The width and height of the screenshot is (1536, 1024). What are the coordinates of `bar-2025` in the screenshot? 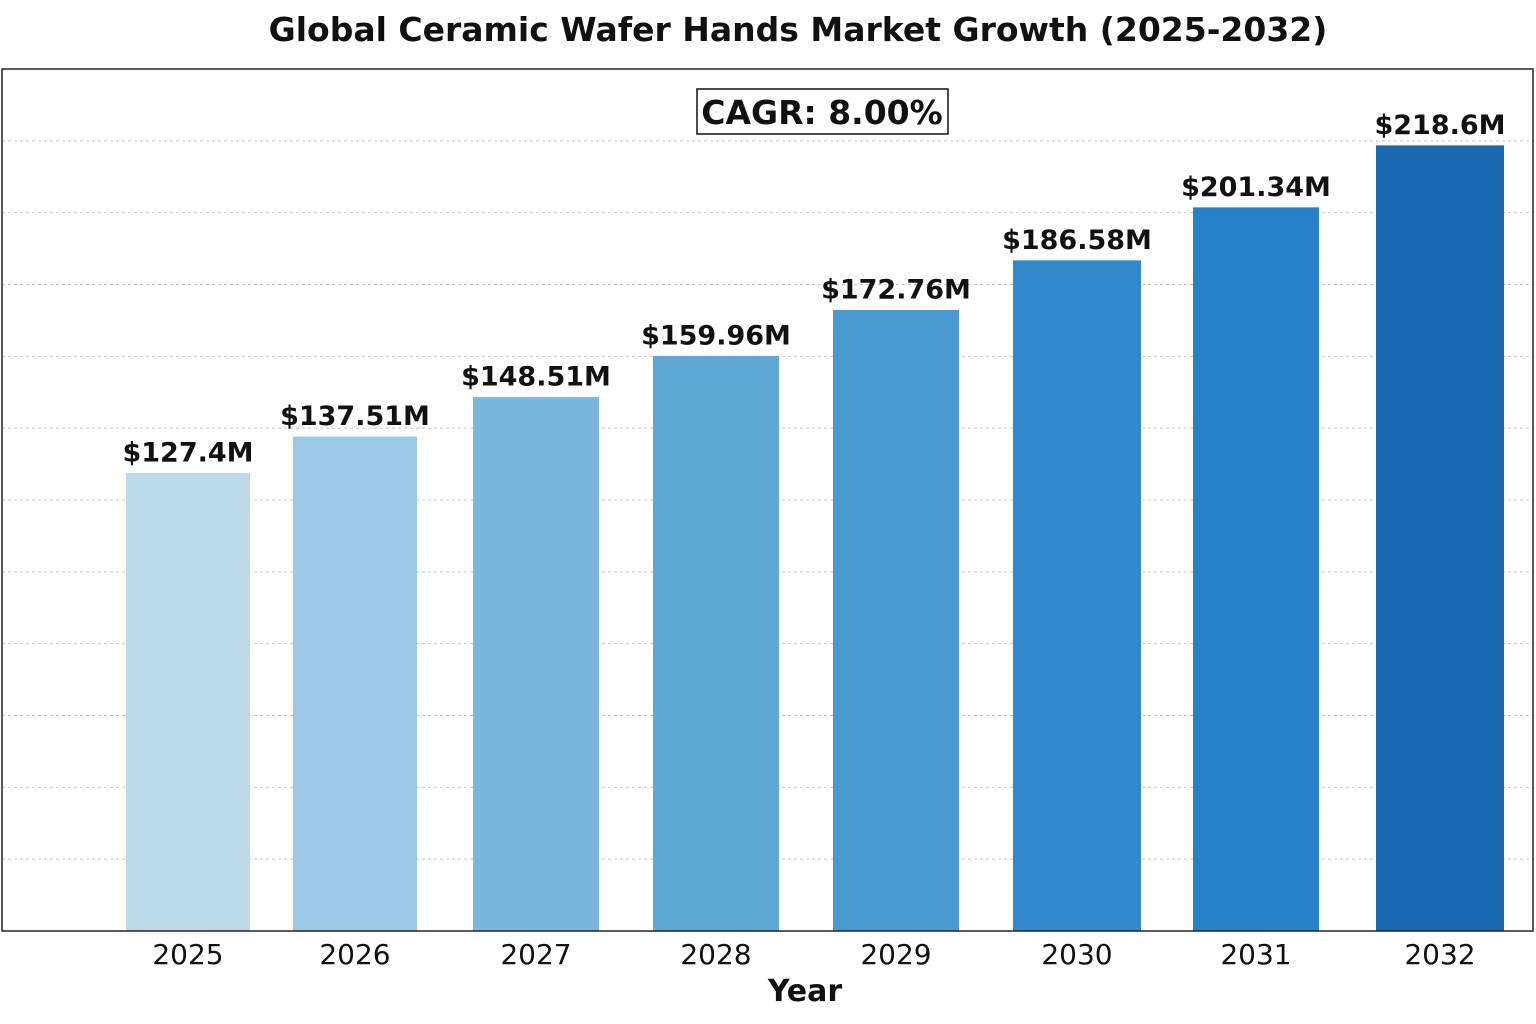 It's located at (188, 702).